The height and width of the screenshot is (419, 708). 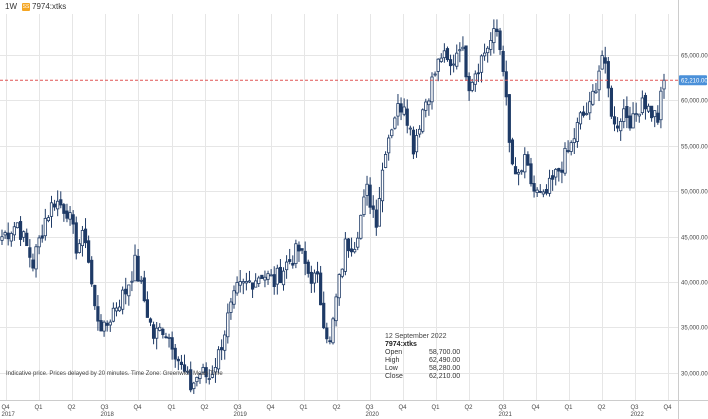 What do you see at coordinates (49, 6) in the screenshot?
I see `symbol-label: 7974:xtks` at bounding box center [49, 6].